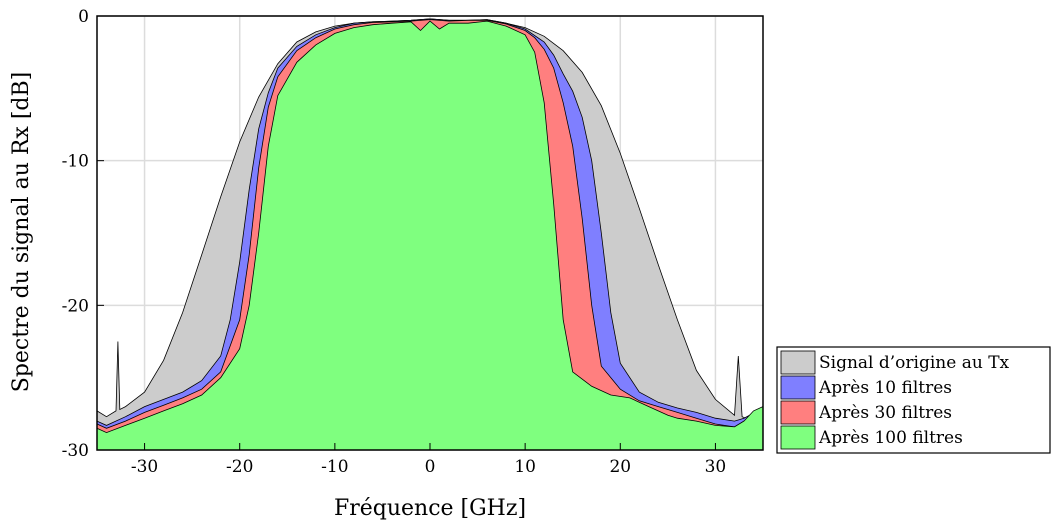 The width and height of the screenshot is (1052, 524). I want to click on y-tick-label: 0, so click(83, 17).